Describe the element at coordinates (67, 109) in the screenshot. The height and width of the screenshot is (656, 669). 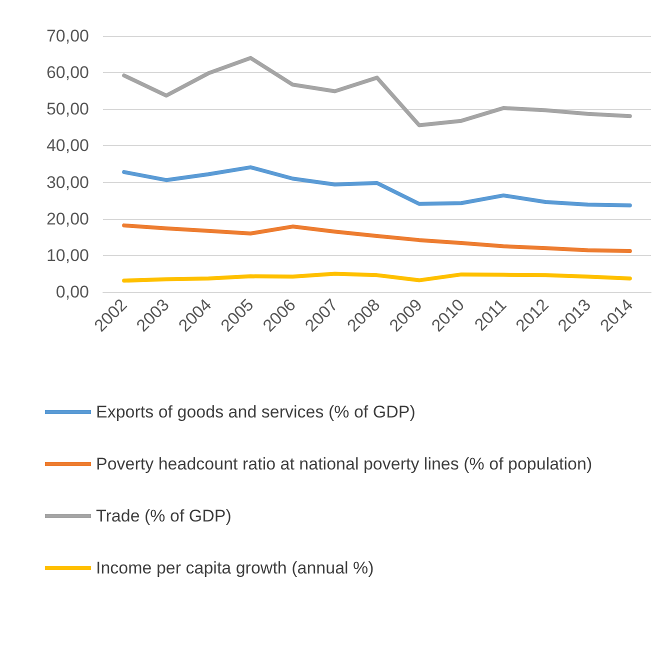
I see `y-tick-label: 50,00` at that location.